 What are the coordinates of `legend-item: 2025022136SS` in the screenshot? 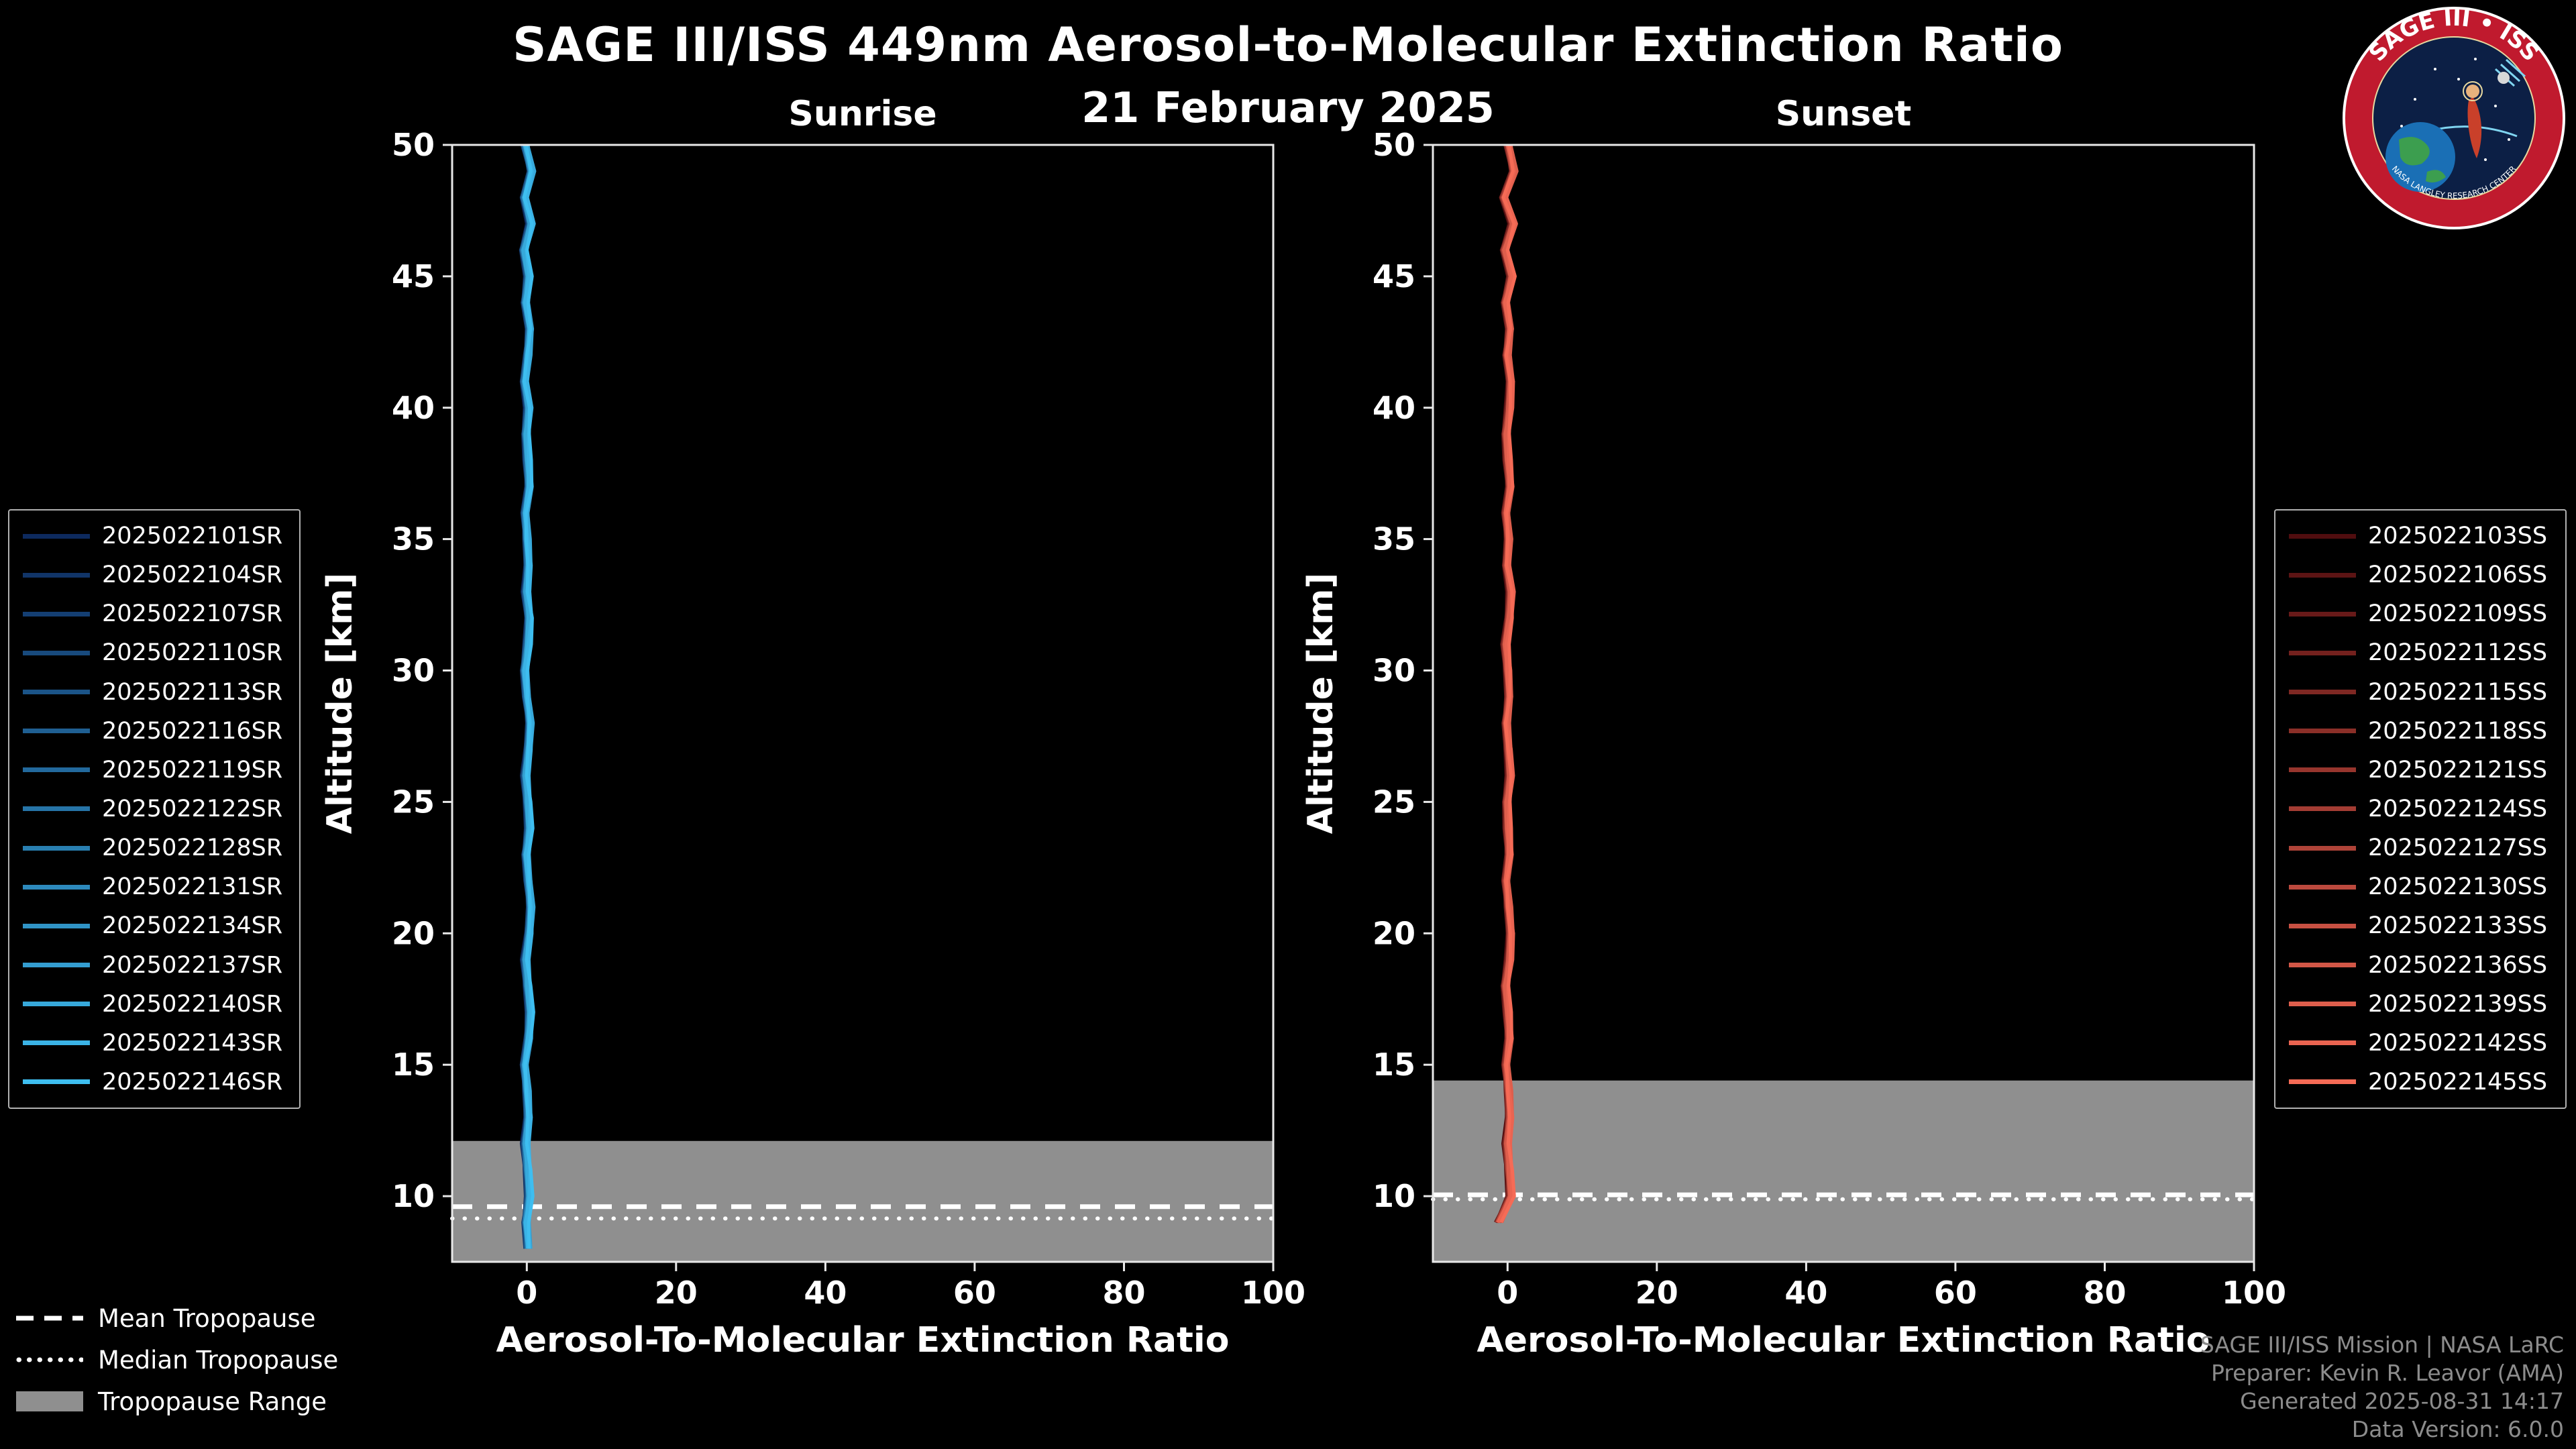 It's located at (2420, 965).